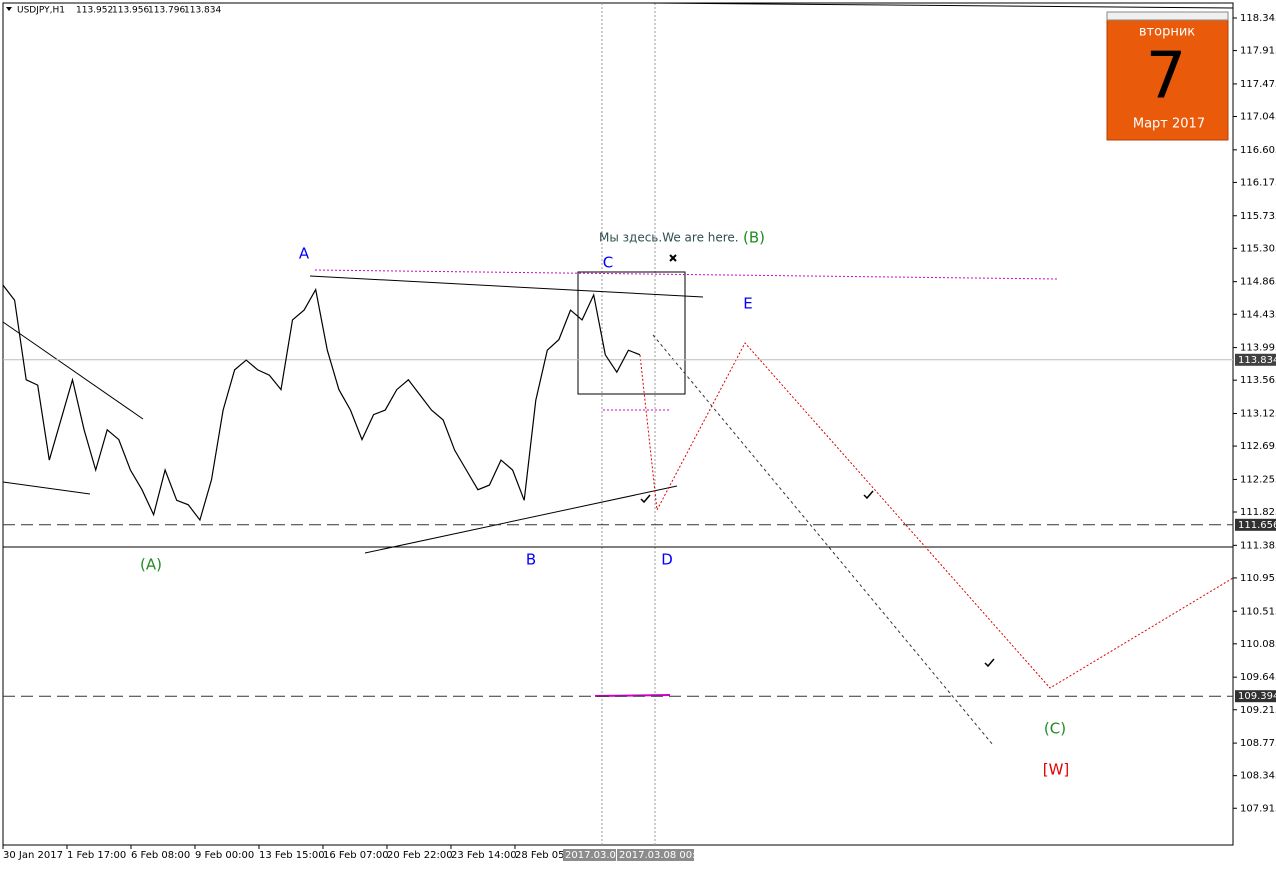 The width and height of the screenshot is (1276, 870). What do you see at coordinates (1258, 644) in the screenshot?
I see `y-tick-label: 110.085` at bounding box center [1258, 644].